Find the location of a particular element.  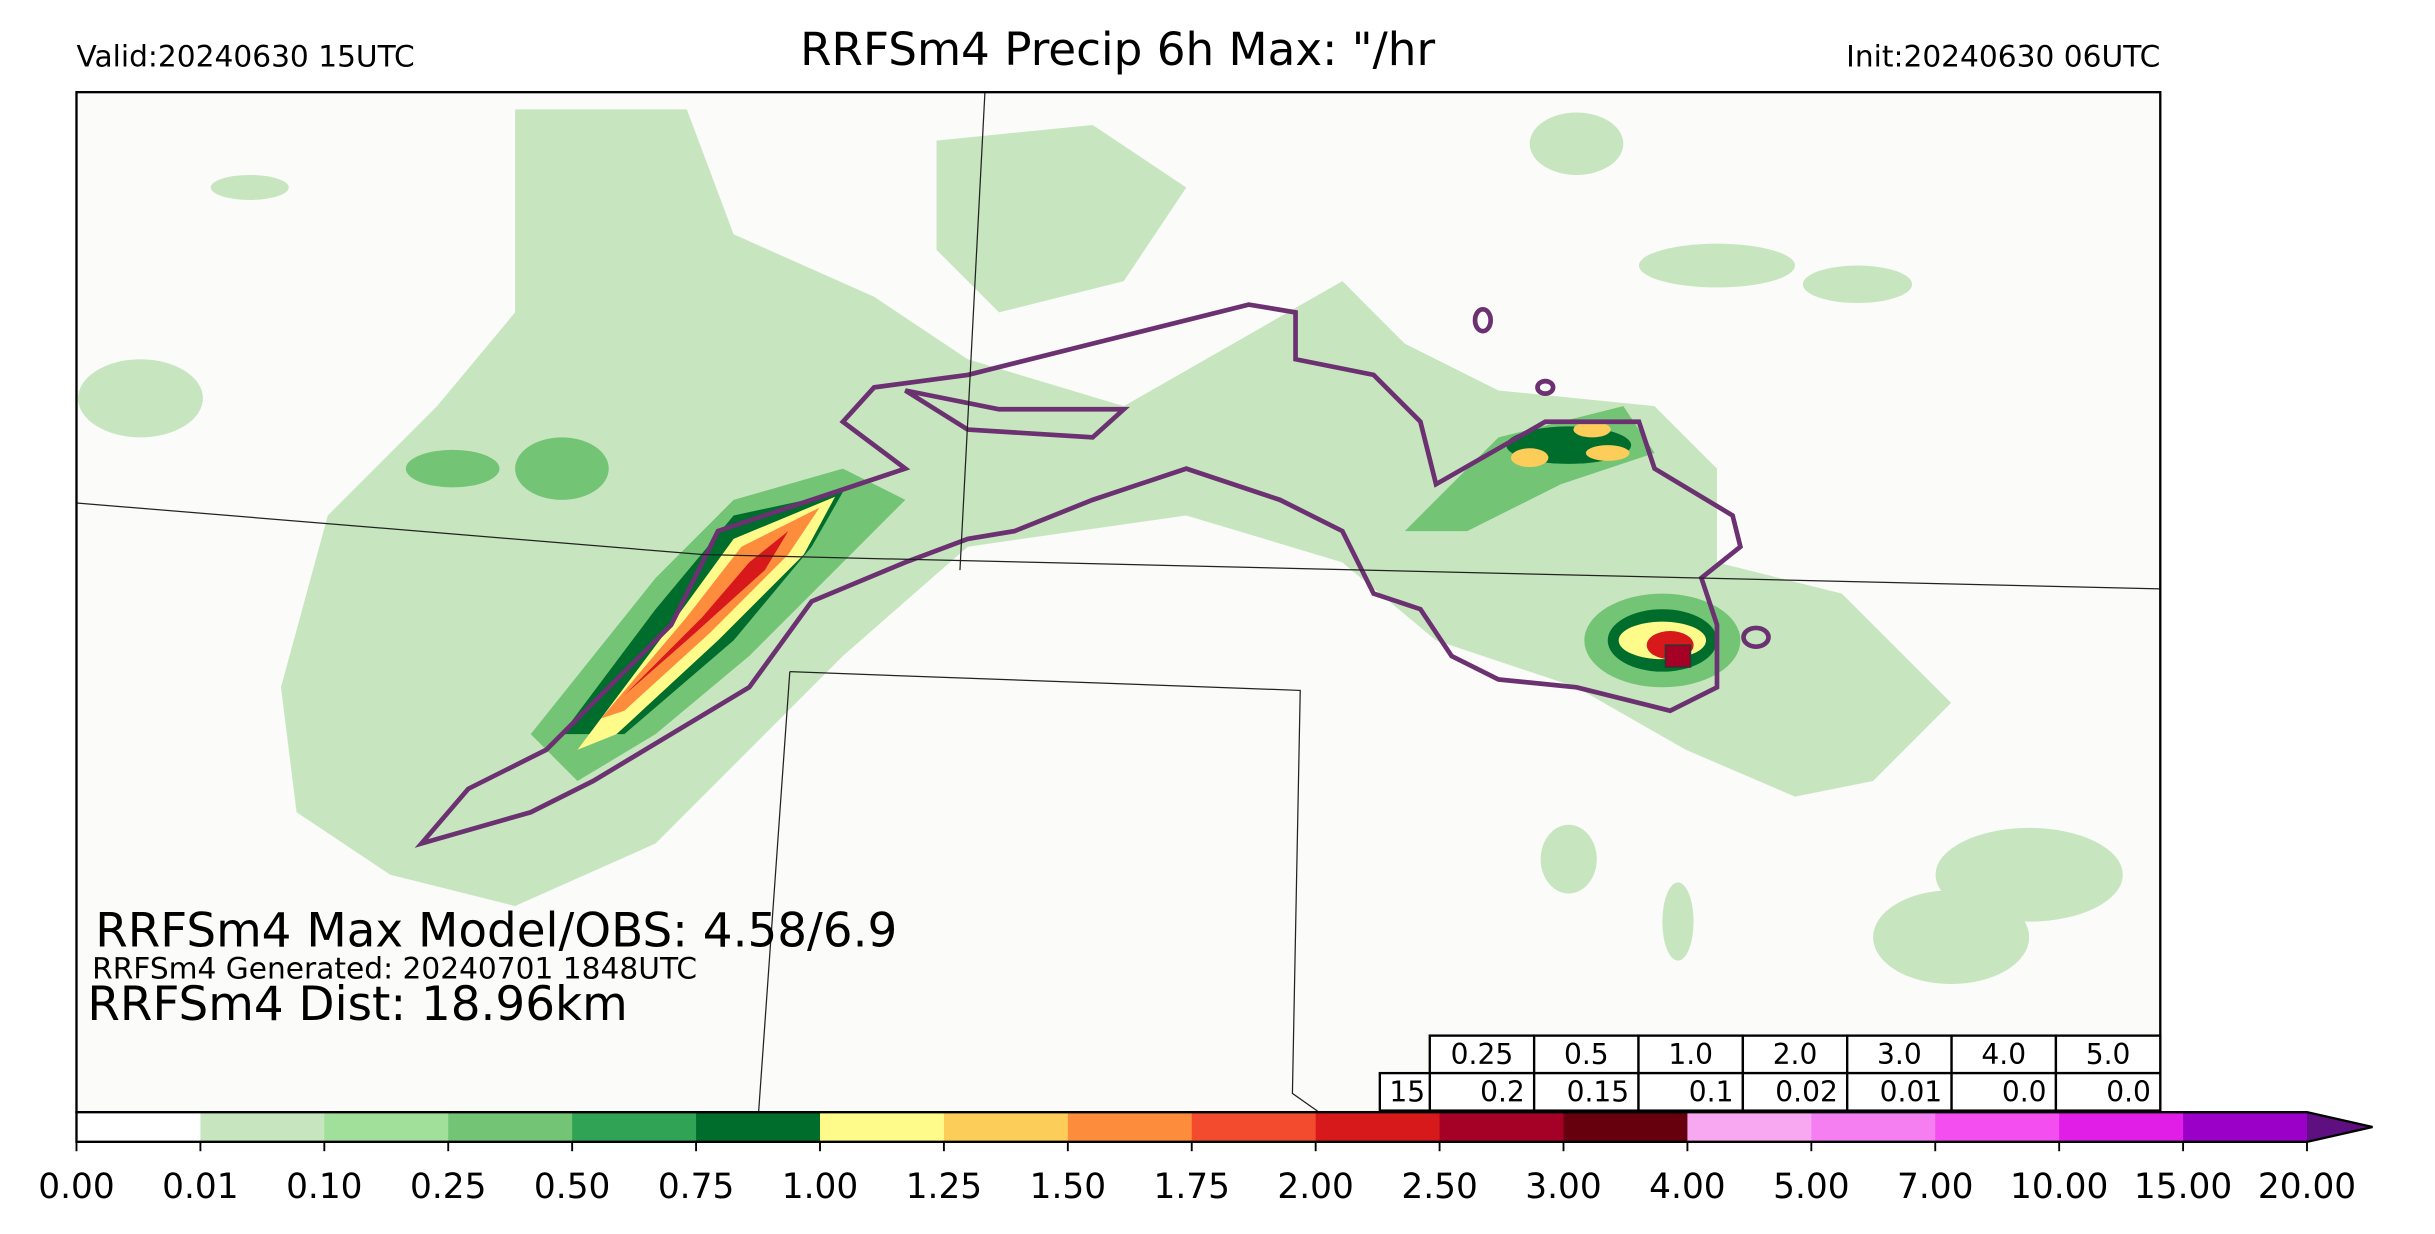

max-annotation: RRFSm4 Max Model/OBS: 4.58/6.9 is located at coordinates (496, 932).